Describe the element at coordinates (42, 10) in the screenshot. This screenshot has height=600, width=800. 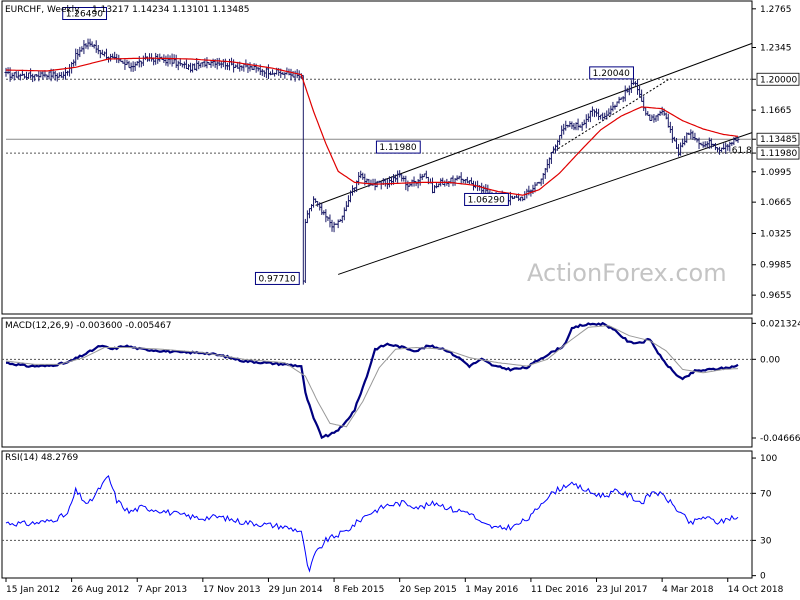
I see `chart-symbol: EURCHF, Weekly` at that location.